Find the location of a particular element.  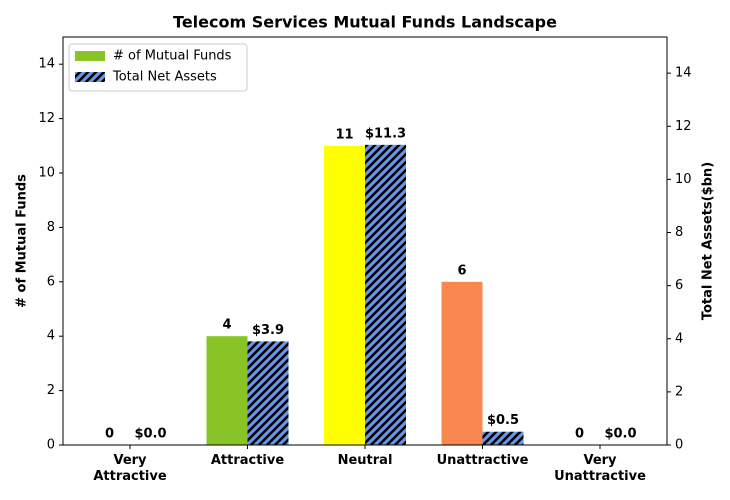

y-tick-label: 6 is located at coordinates (51, 281).